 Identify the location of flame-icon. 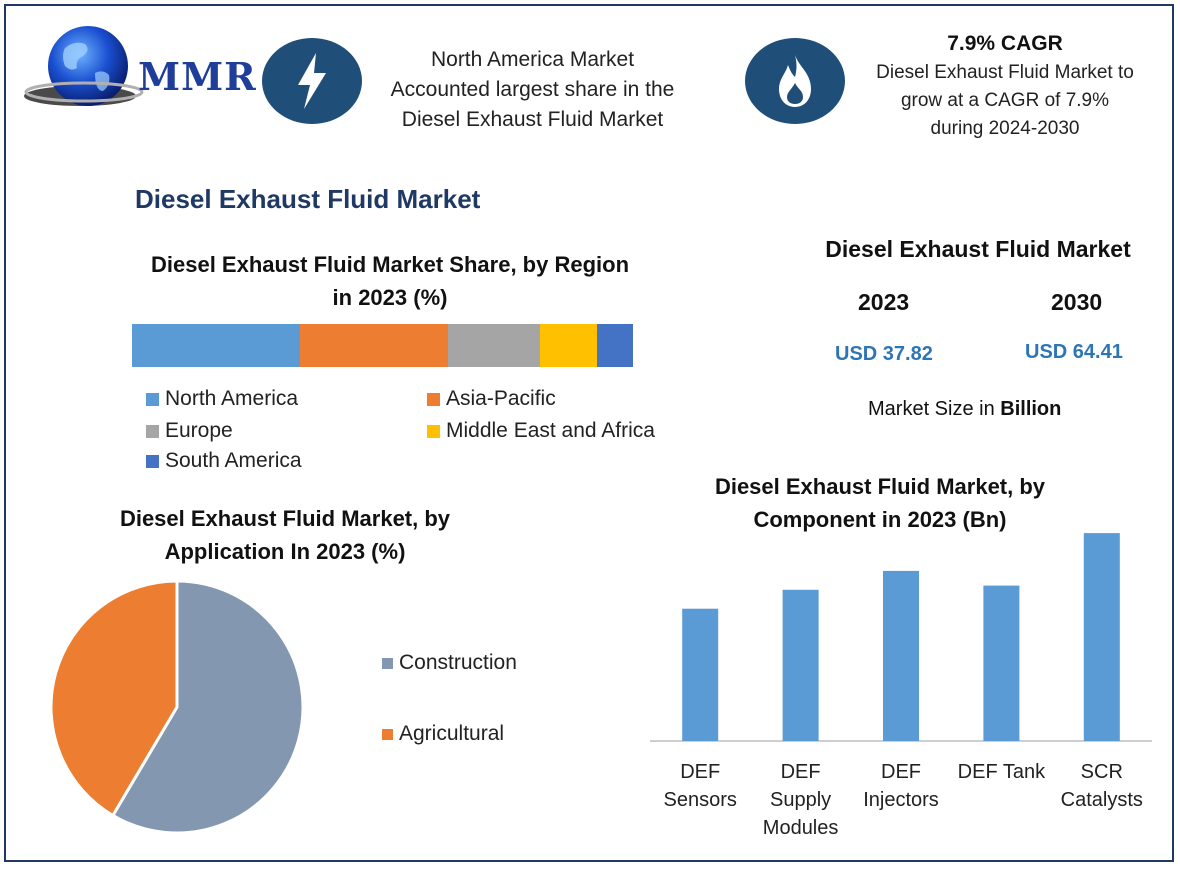
(795, 81).